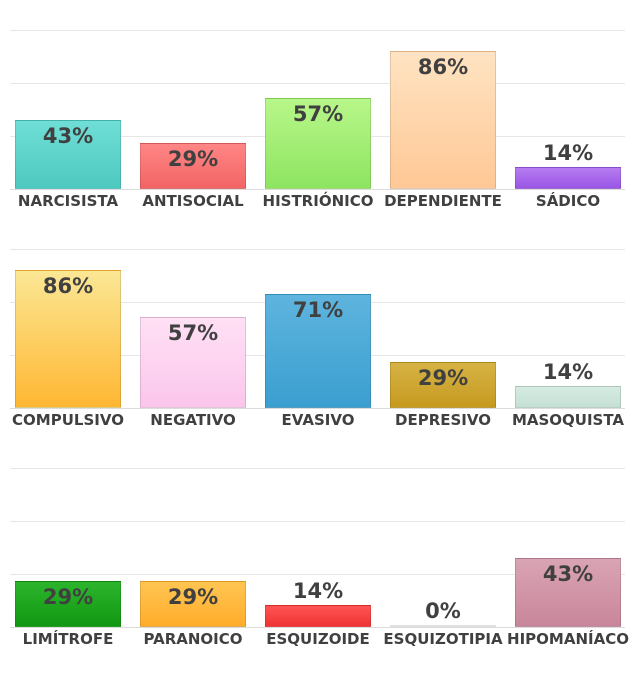 Image resolution: width=635 pixels, height=690 pixels. What do you see at coordinates (443, 201) in the screenshot?
I see `category-label: DEPENDIENTE` at bounding box center [443, 201].